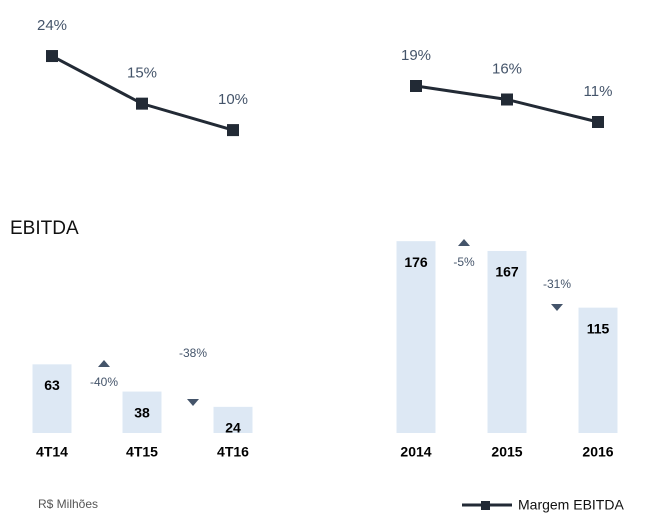 This screenshot has width=662, height=520. I want to click on margin-label: 11%, so click(598, 91).